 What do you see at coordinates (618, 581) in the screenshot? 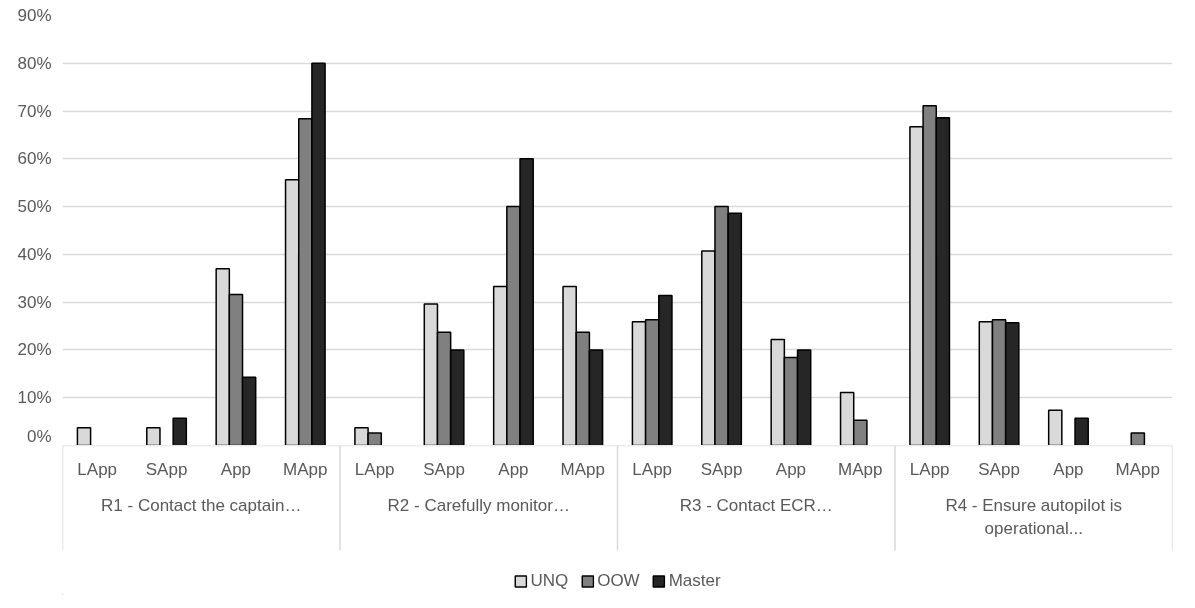
I see `legend-label: OOW` at bounding box center [618, 581].